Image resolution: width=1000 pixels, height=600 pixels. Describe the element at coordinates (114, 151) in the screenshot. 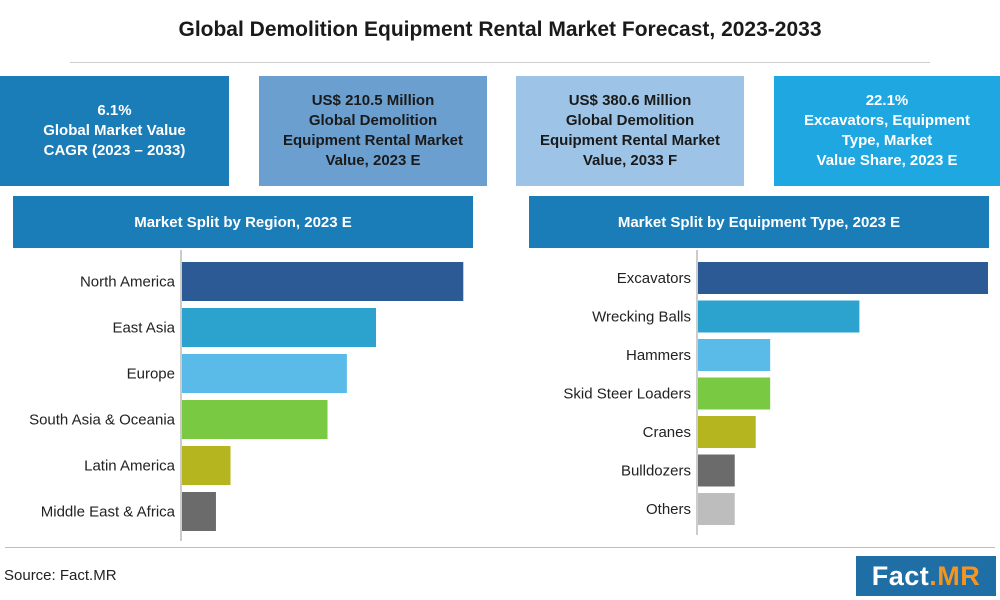

I see `stat-cagr-line-3: CAGR (2023 – 2033)` at that location.